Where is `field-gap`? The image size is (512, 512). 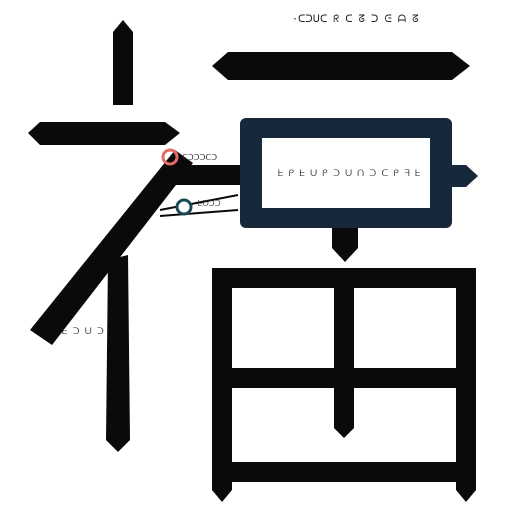
field-gap is located at coordinates (344, 450).